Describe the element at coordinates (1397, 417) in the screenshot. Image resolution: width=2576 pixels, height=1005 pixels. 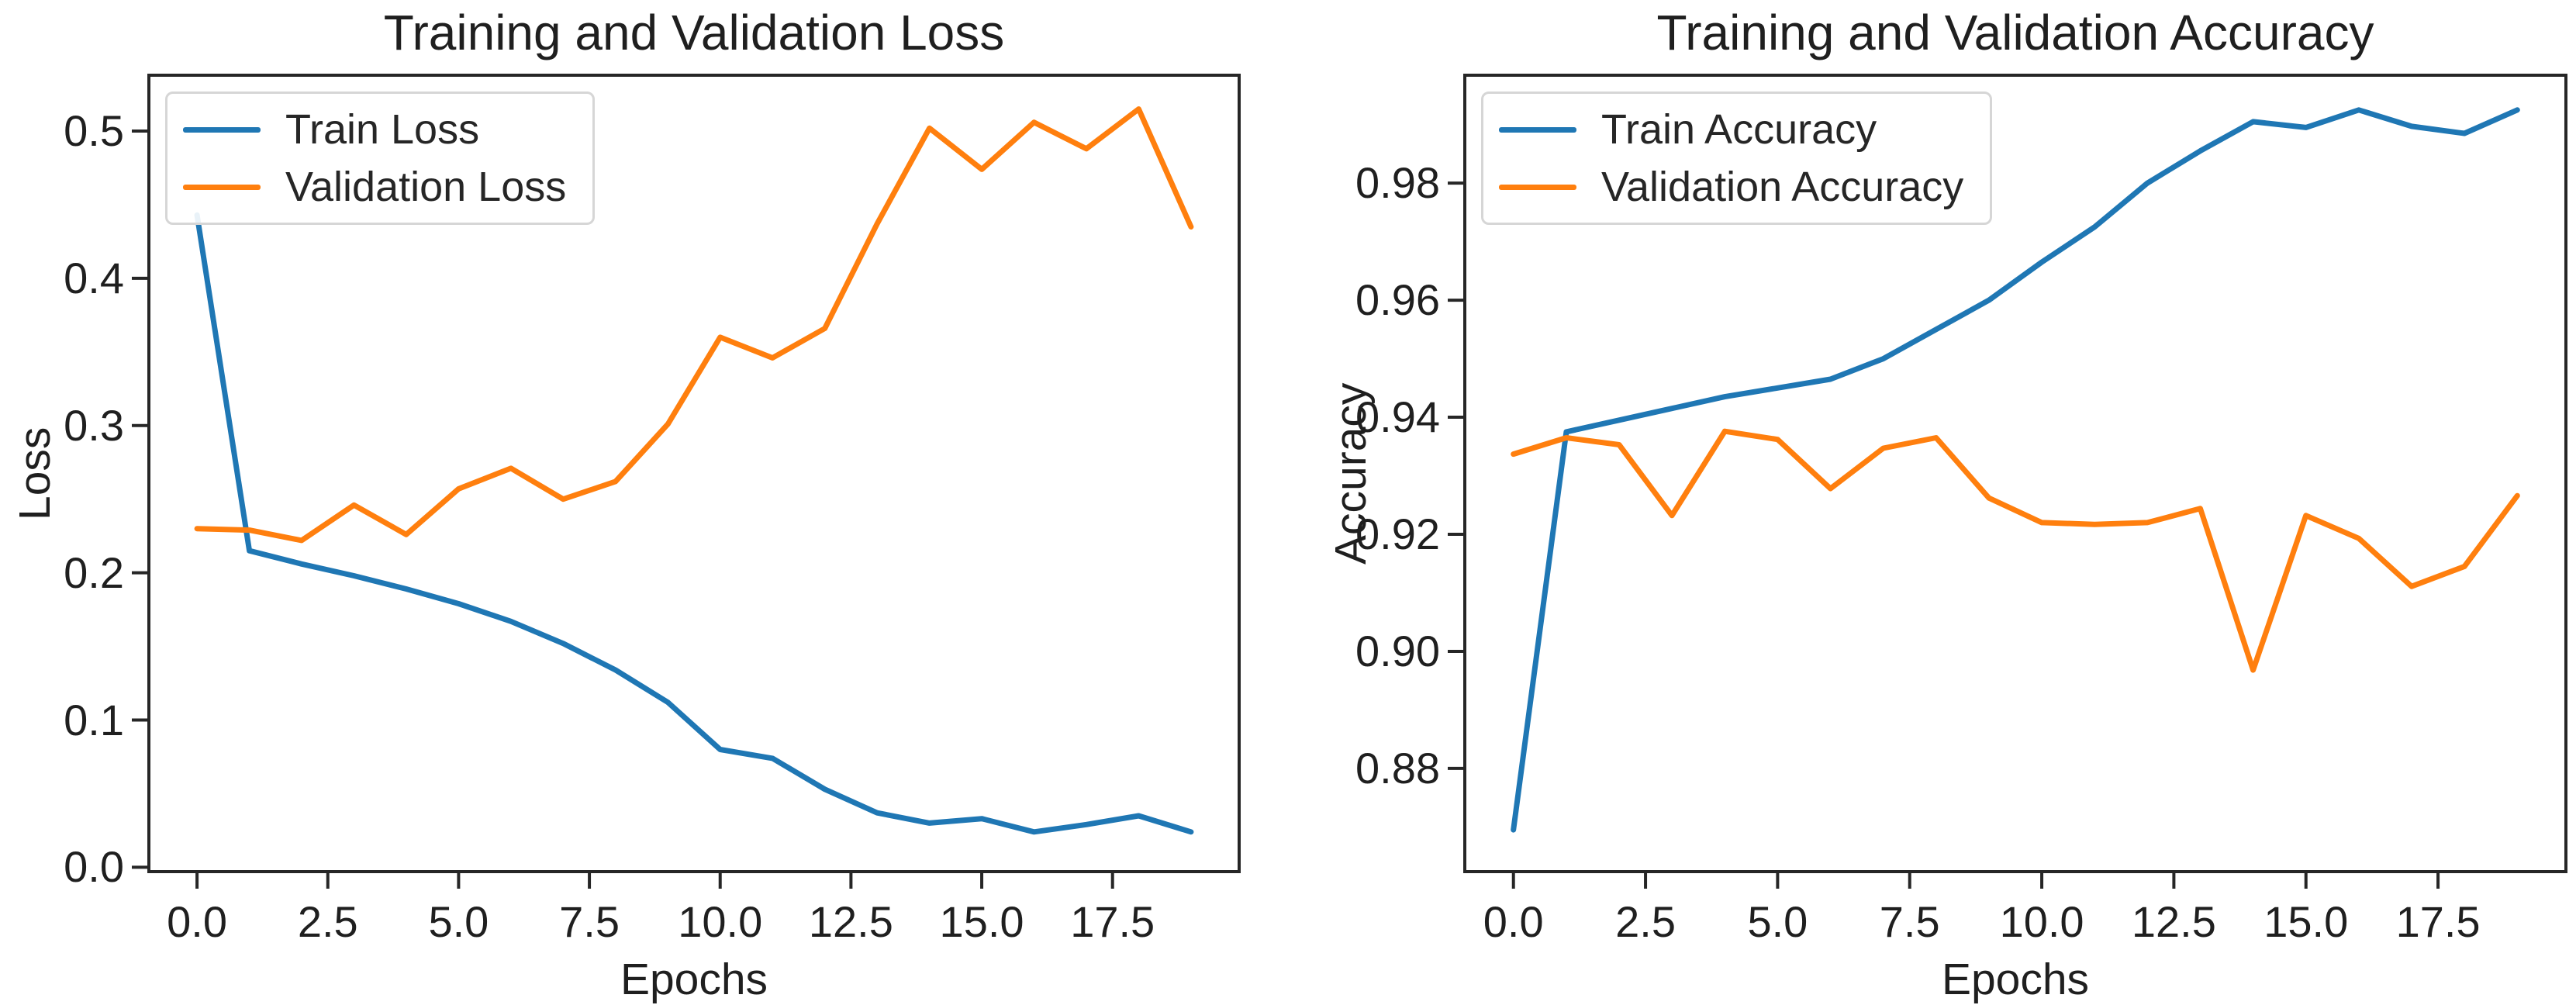
I see `y-tick-label: 0.94` at that location.